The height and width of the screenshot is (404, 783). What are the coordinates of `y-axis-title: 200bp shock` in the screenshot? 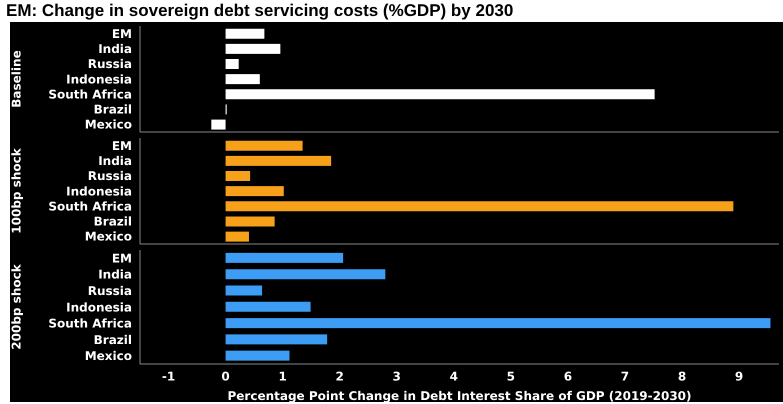 It's located at (16, 306).